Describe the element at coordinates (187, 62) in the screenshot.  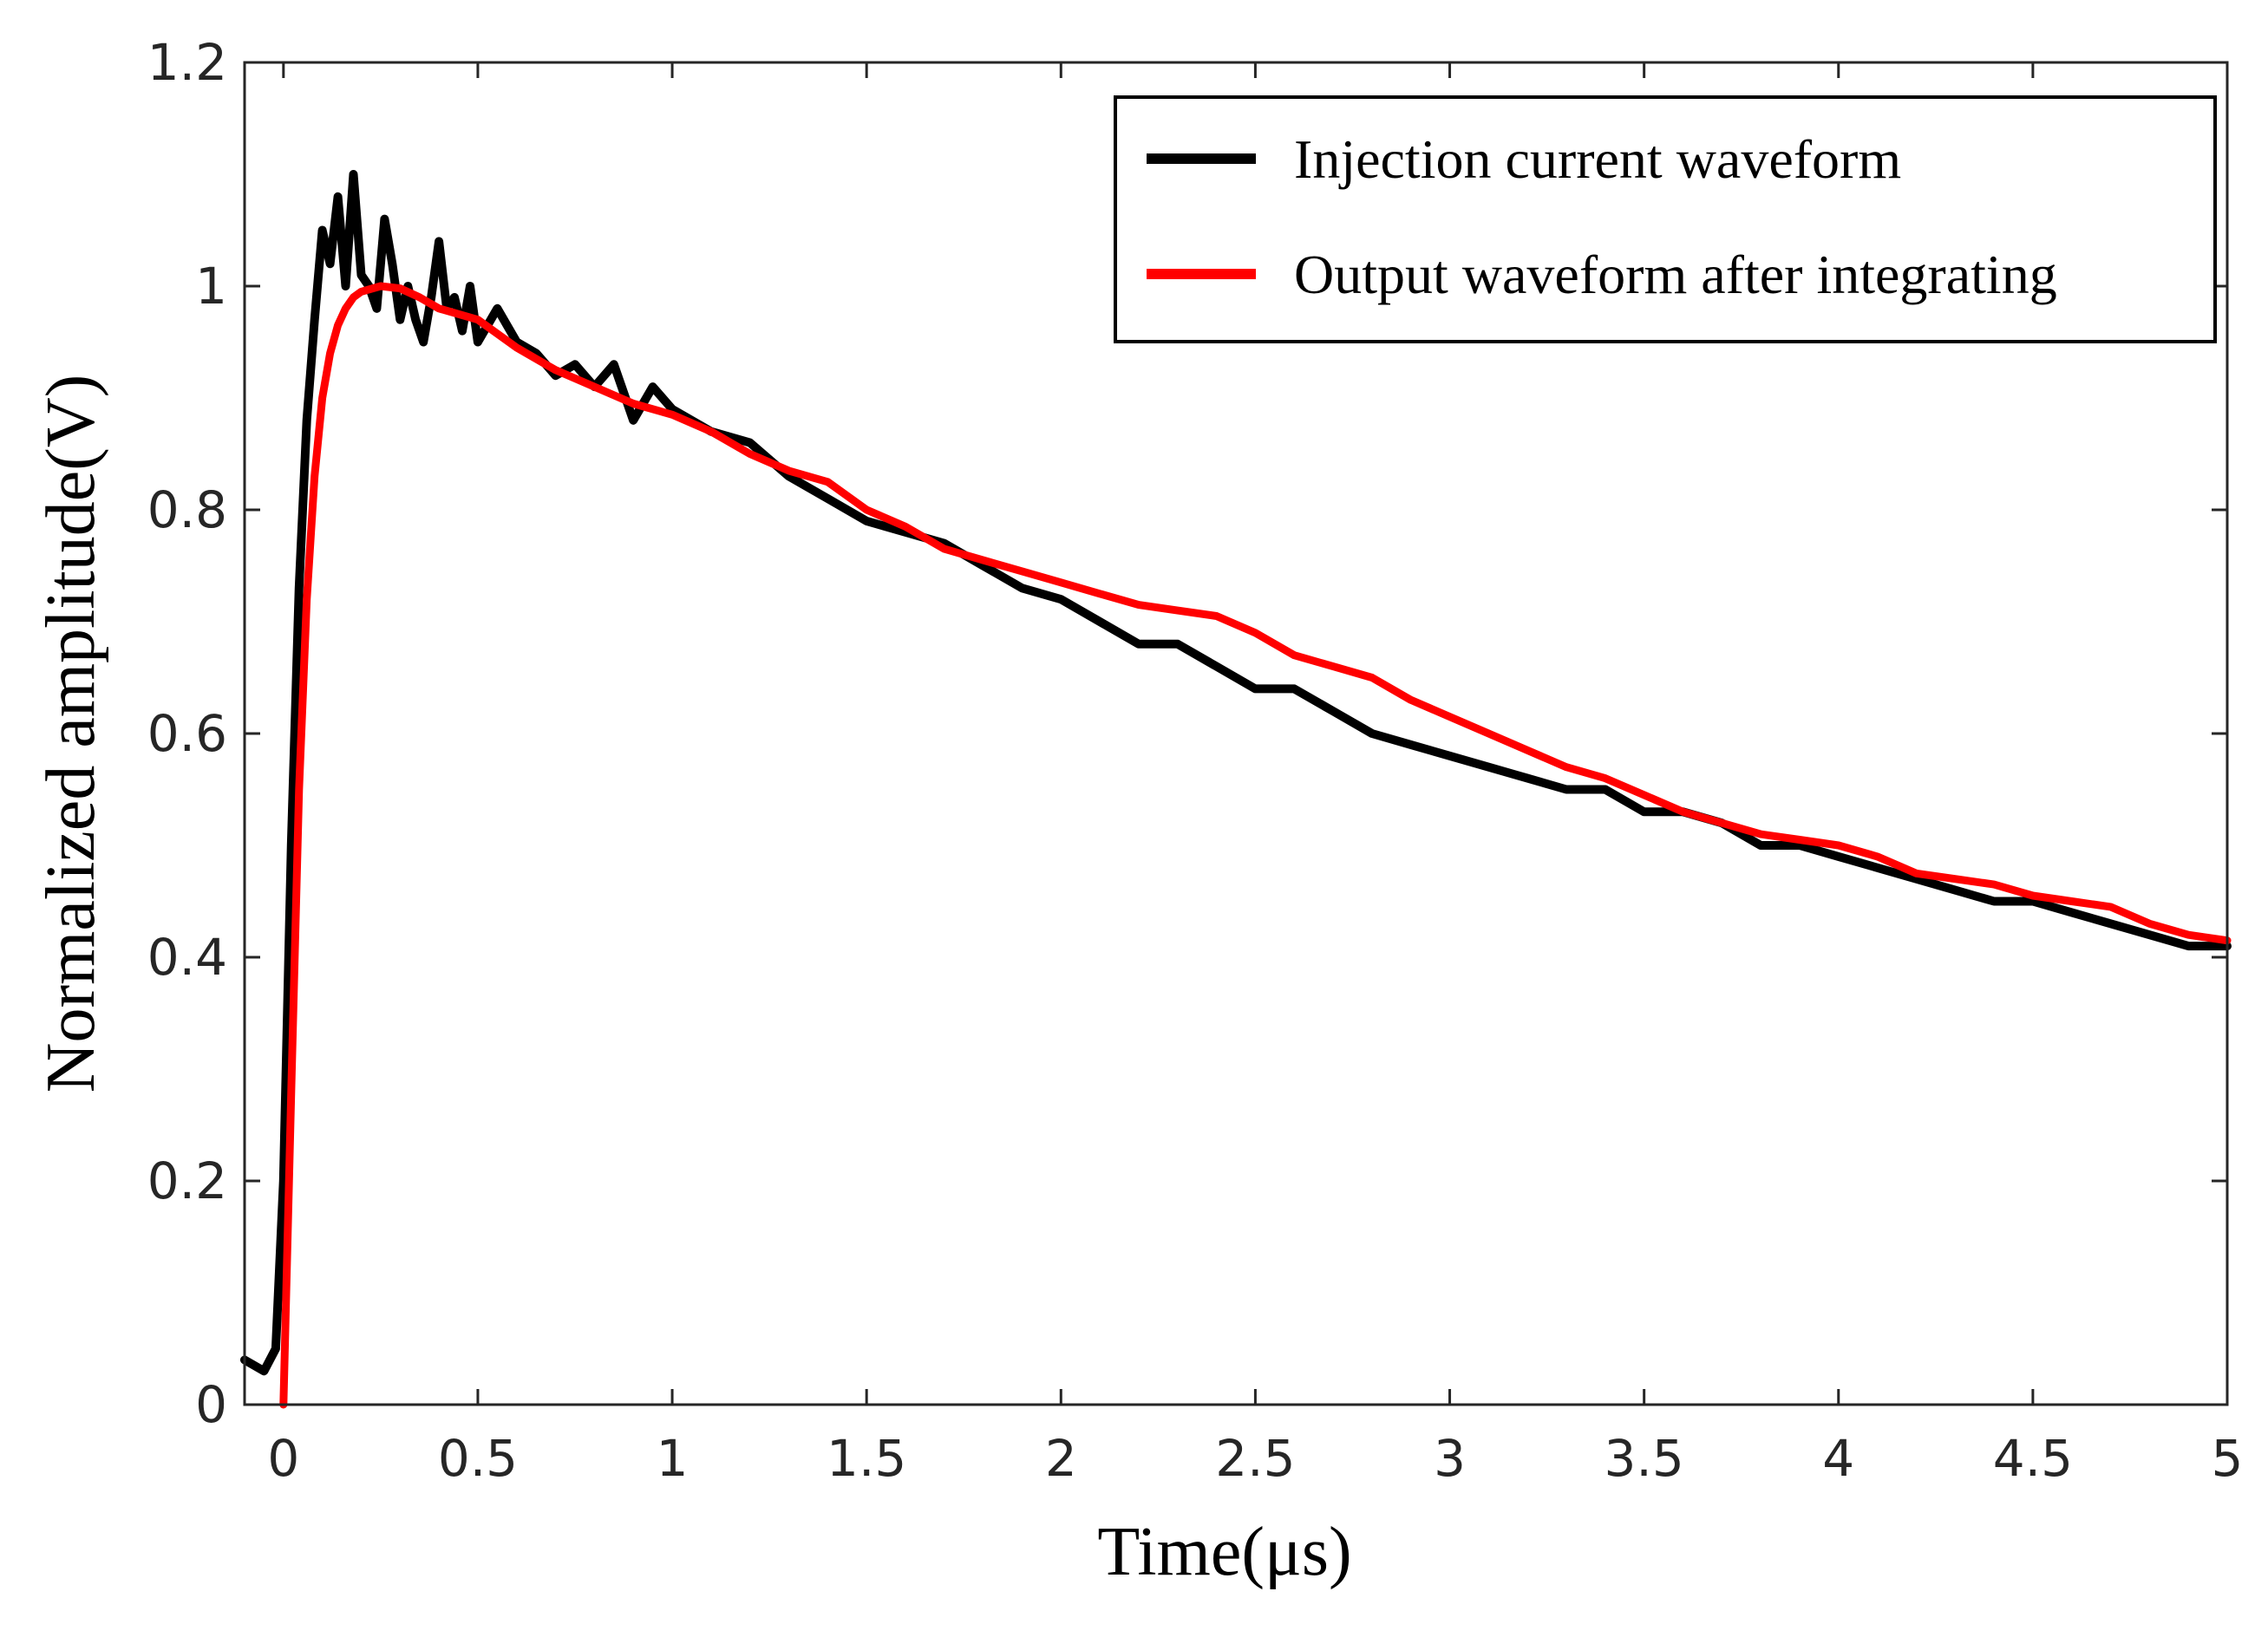
I see `y-tick-label: 1.2` at that location.